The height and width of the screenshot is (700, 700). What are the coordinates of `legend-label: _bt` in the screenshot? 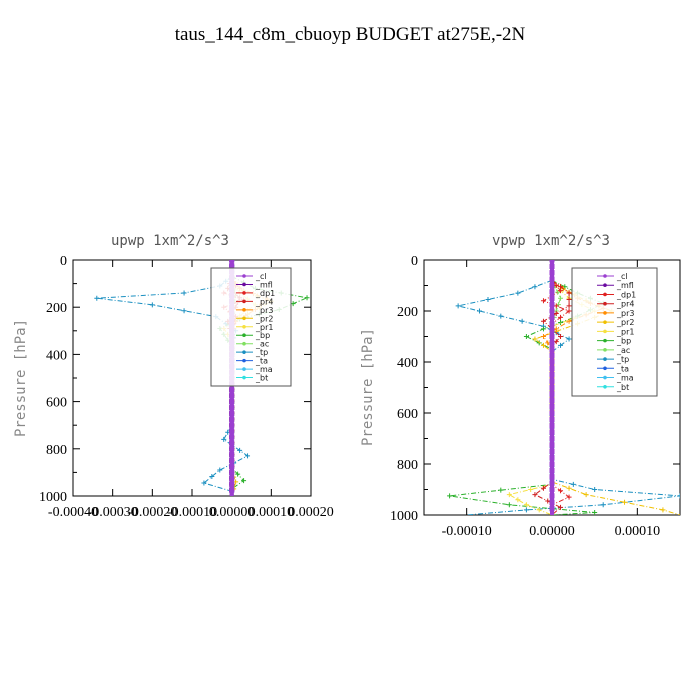 It's located at (622, 387).